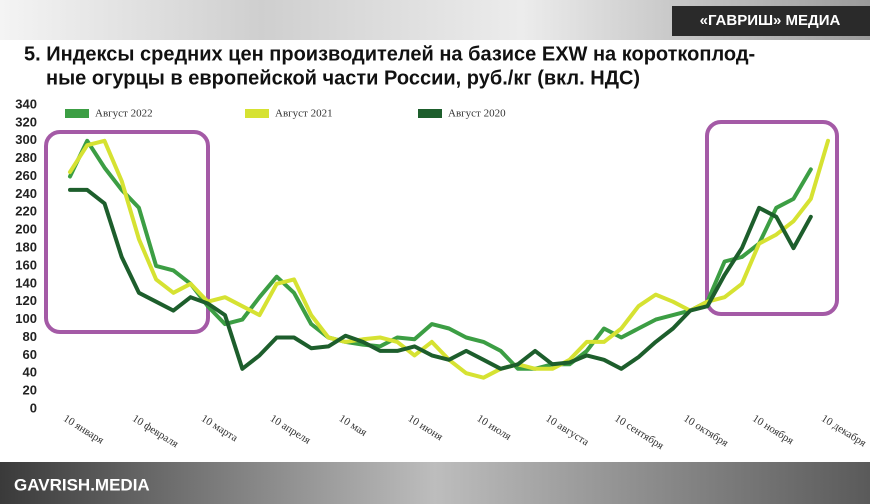  Describe the element at coordinates (425, 428) in the screenshot. I see `x-tick-label: 10 июня` at that location.